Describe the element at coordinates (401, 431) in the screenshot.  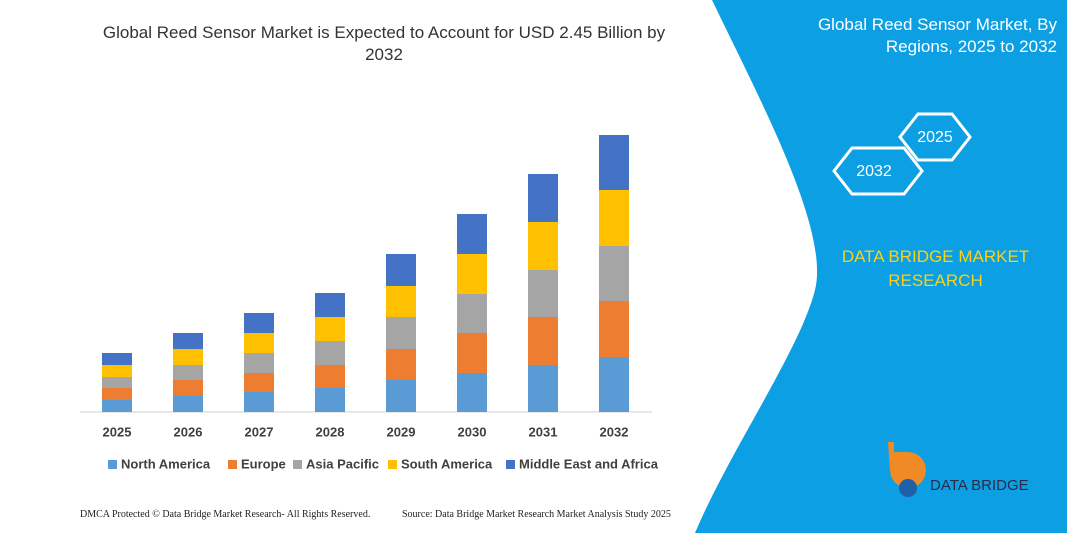
I see `x-tick-label: 2029` at that location.